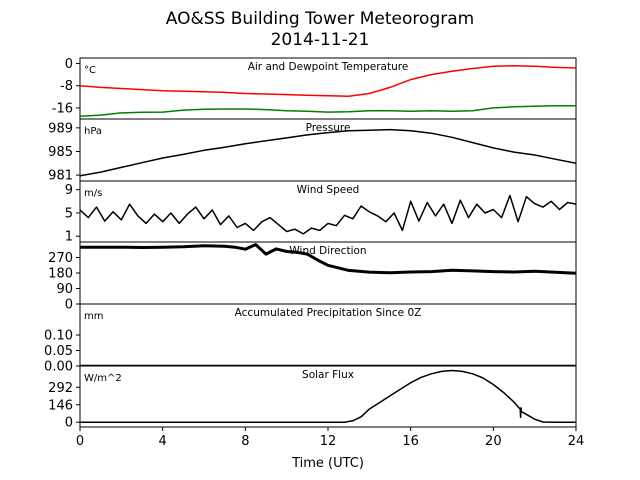  What do you see at coordinates (60, 388) in the screenshot?
I see `y-tick-label: 292` at bounding box center [60, 388].